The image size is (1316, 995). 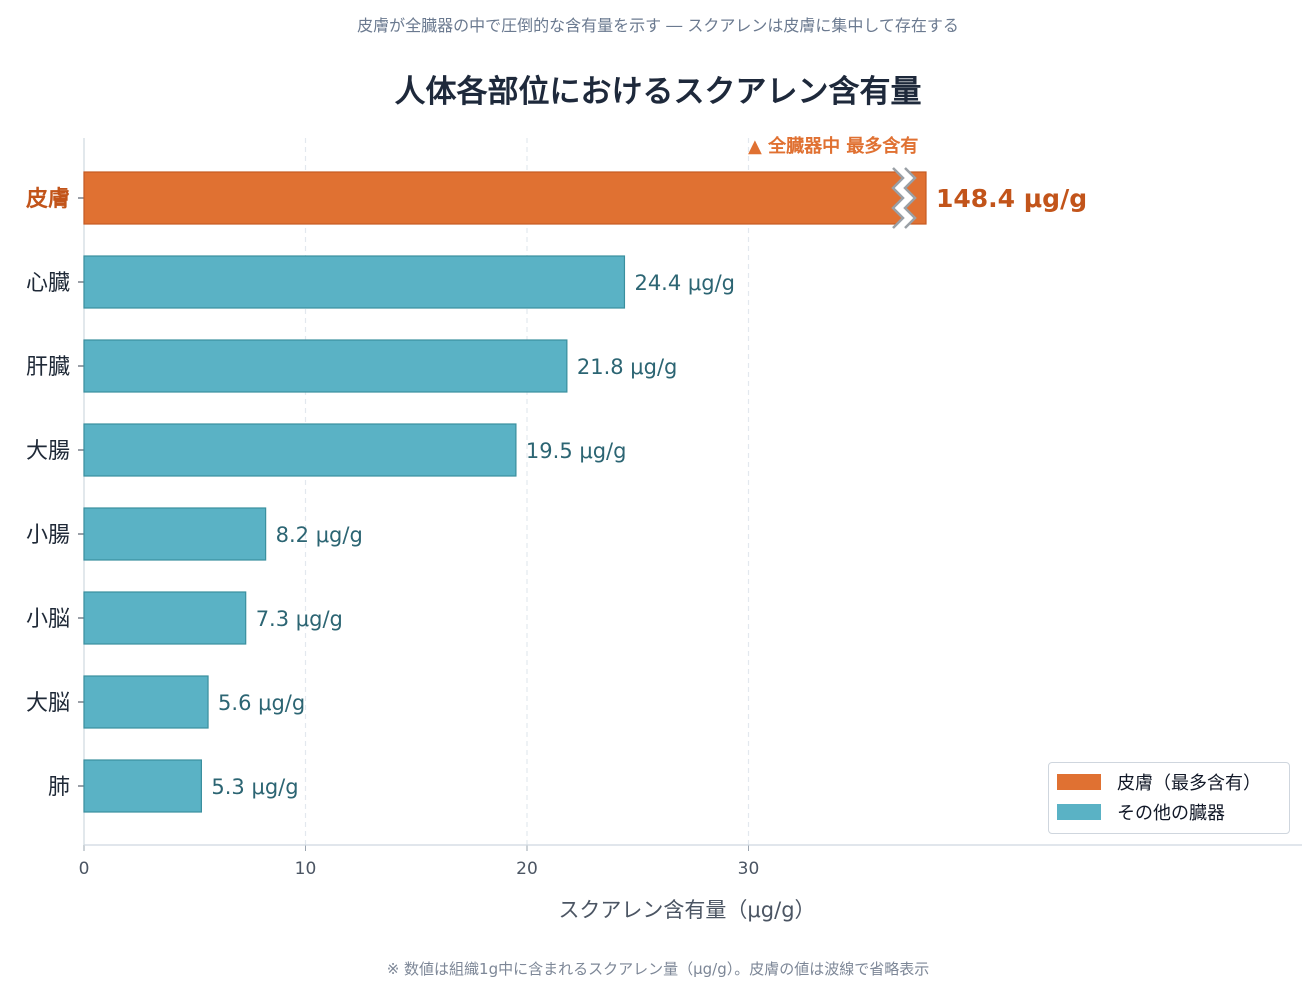 I want to click on legend-swatch-other, so click(x=1079, y=812).